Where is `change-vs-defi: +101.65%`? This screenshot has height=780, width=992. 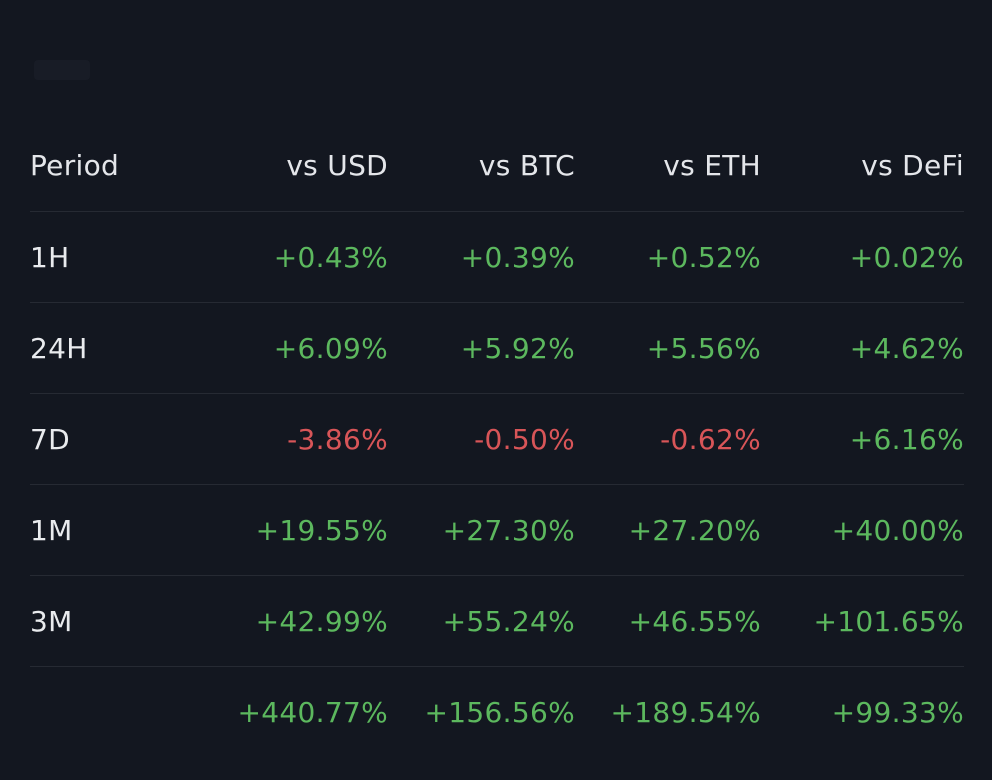
change-vs-defi: +101.65% is located at coordinates (888, 621).